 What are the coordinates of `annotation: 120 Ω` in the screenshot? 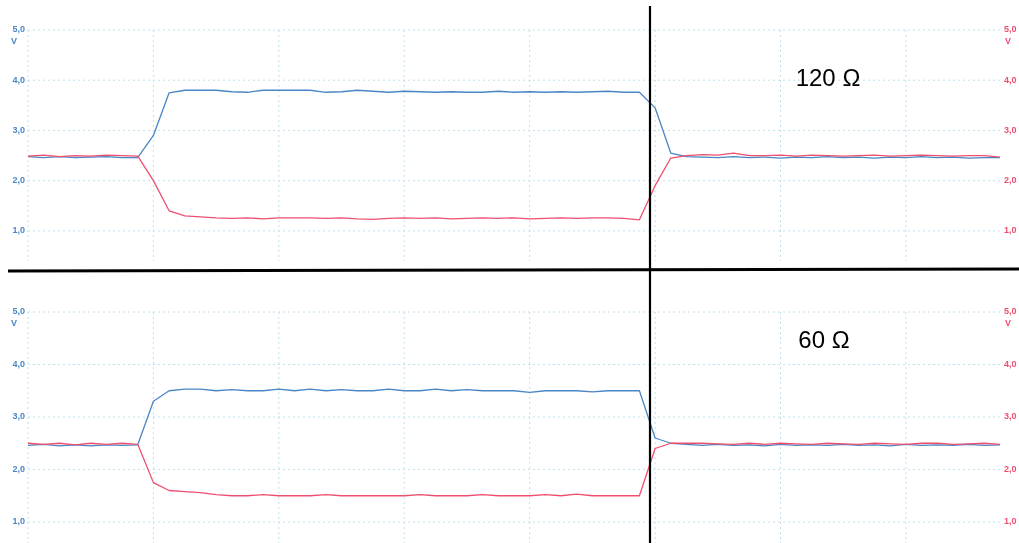 It's located at (828, 77).